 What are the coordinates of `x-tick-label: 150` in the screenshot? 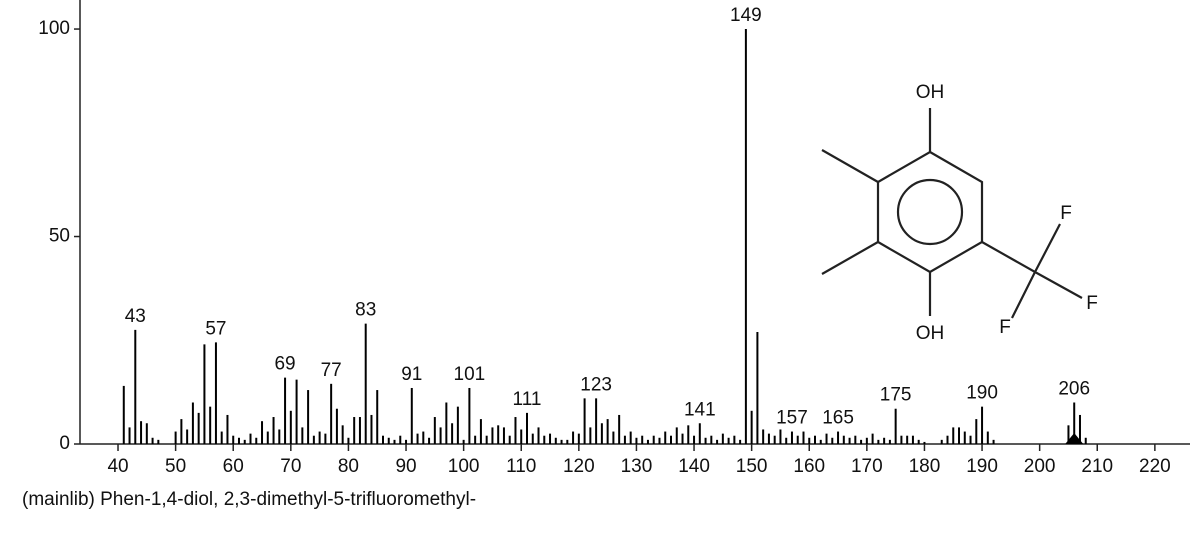 It's located at (752, 466).